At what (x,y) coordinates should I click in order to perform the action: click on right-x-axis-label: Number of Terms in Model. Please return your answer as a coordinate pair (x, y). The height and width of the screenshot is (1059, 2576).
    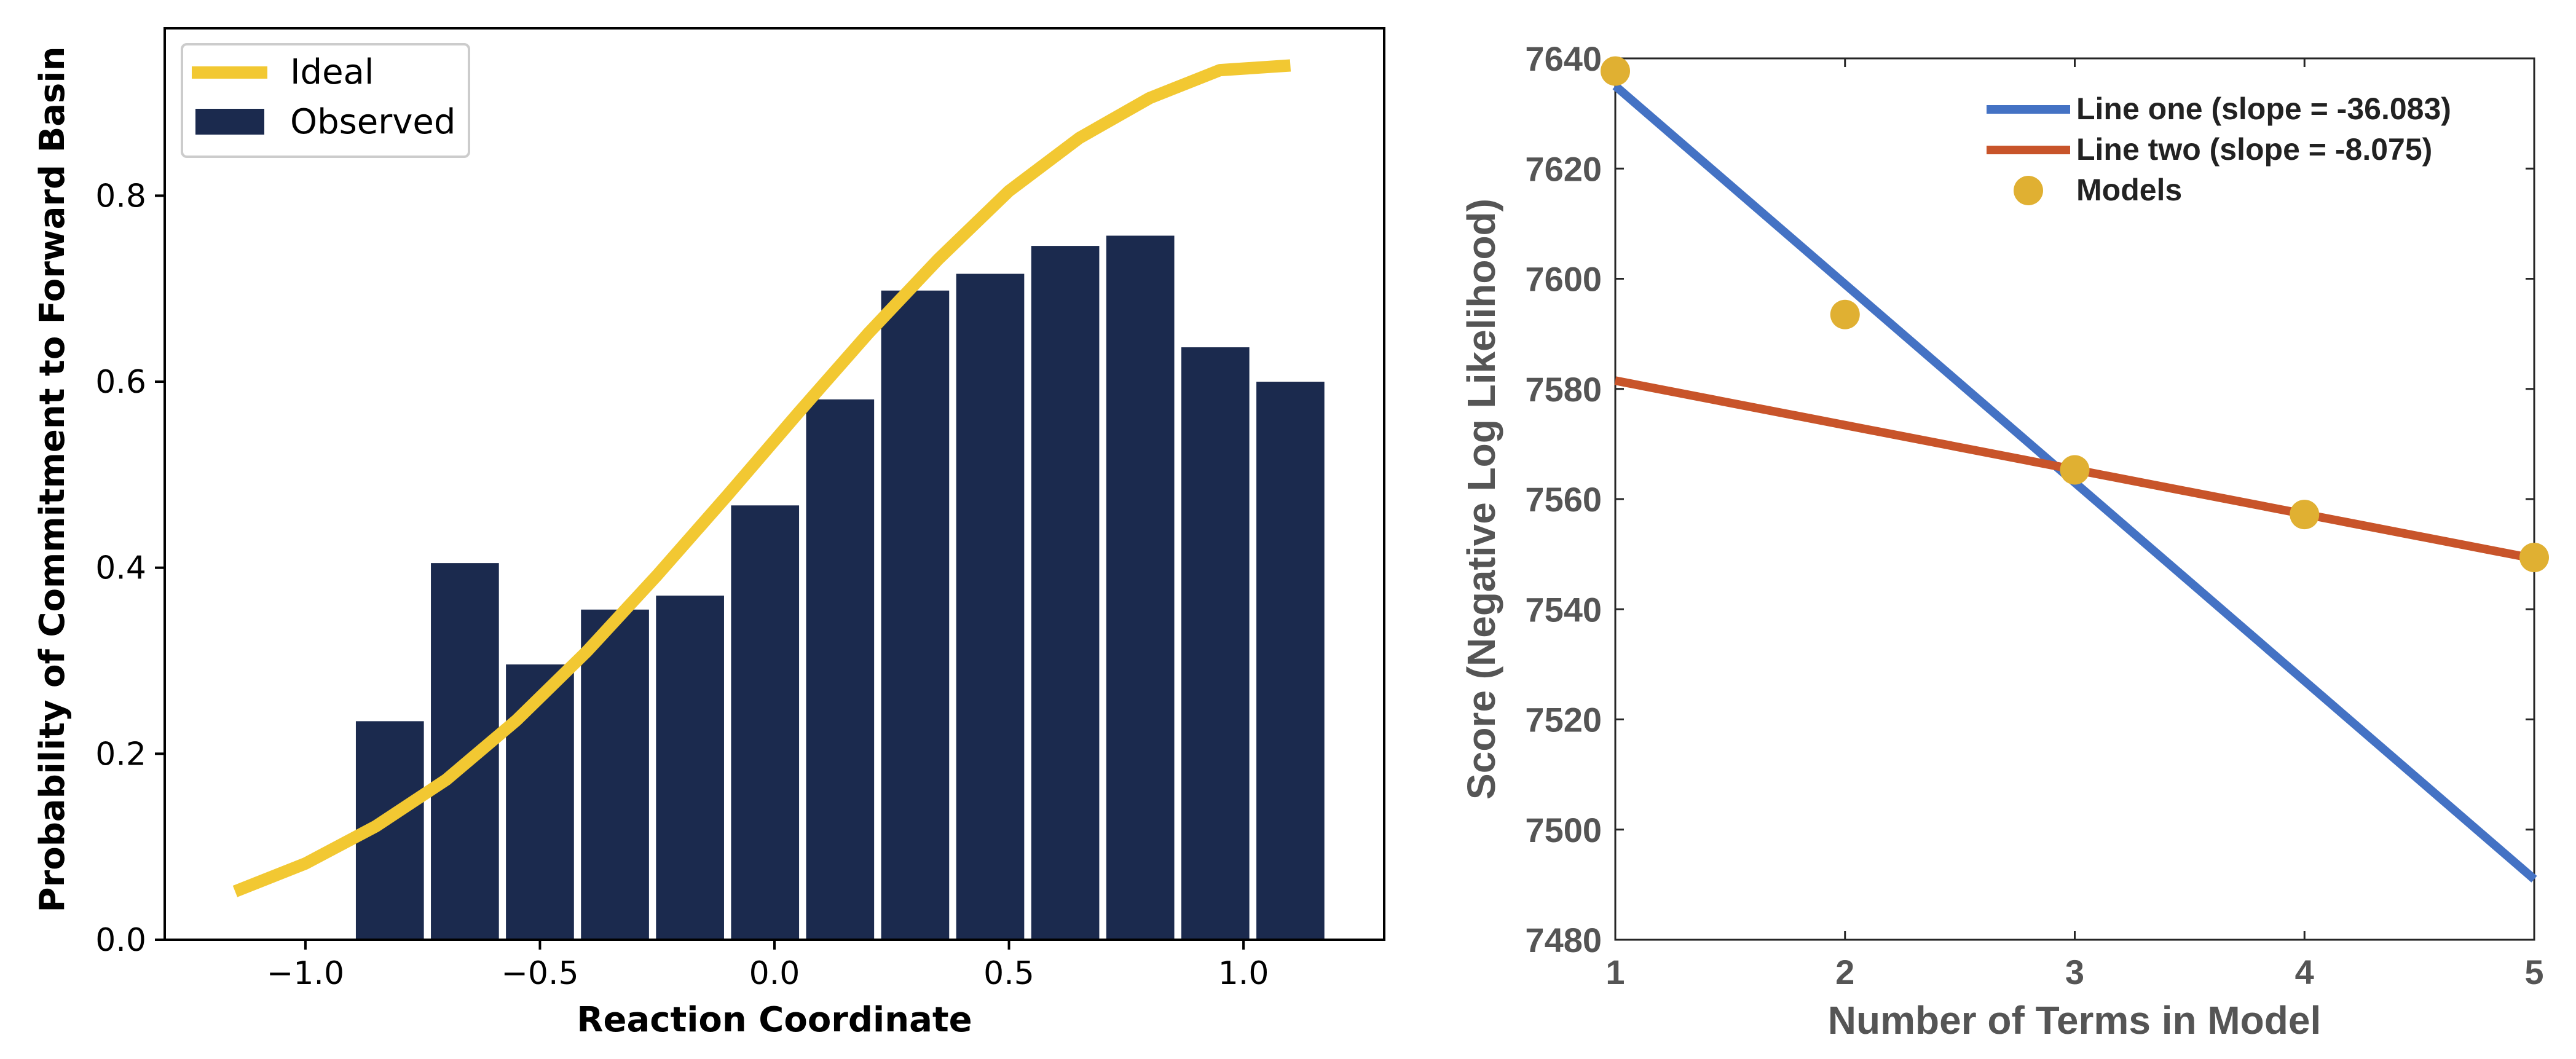
    Looking at the image, I should click on (2075, 1020).